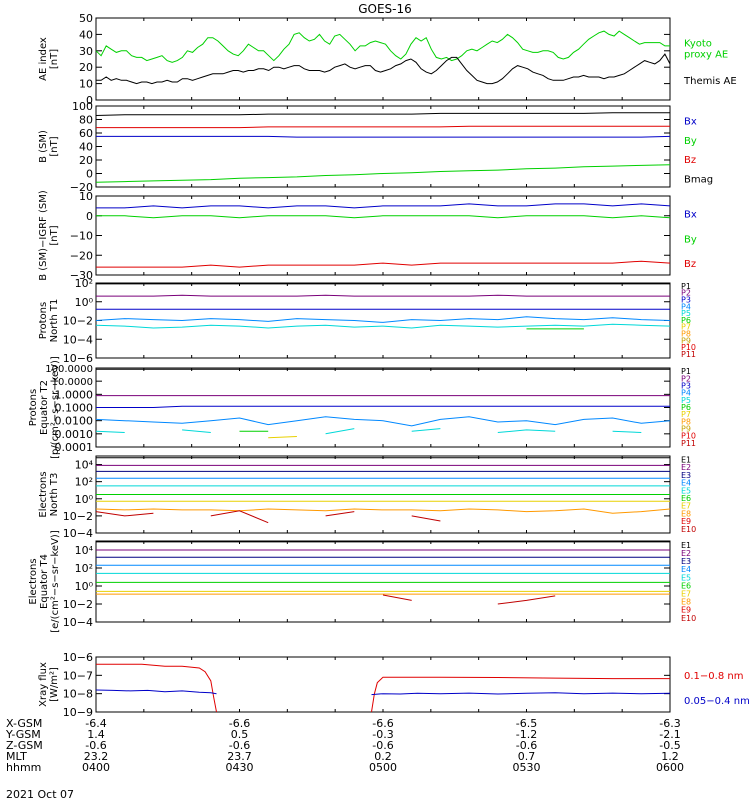 The height and width of the screenshot is (800, 750). What do you see at coordinates (33, 581) in the screenshot?
I see `y-axis-label: Electrons` at bounding box center [33, 581].